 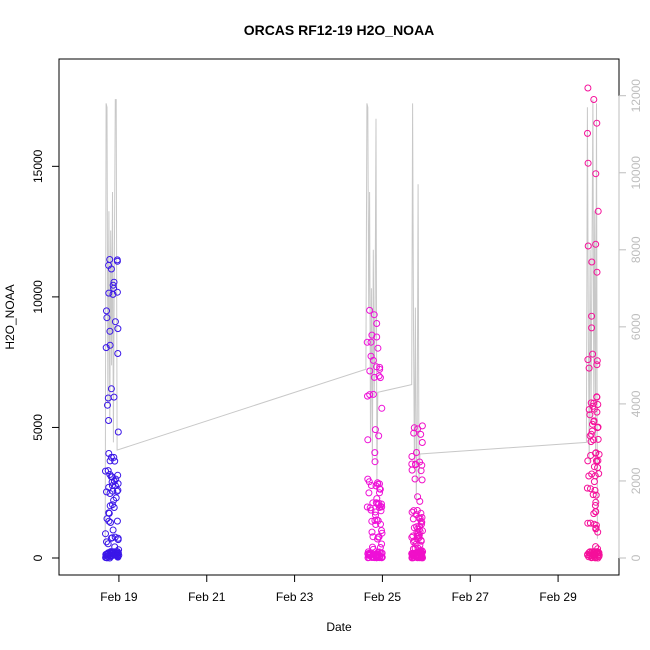 I want to click on x-axis: Feb 19 Feb 21 Feb 23 Feb 25 Feb 27 Feb 29, so click(x=338, y=589).